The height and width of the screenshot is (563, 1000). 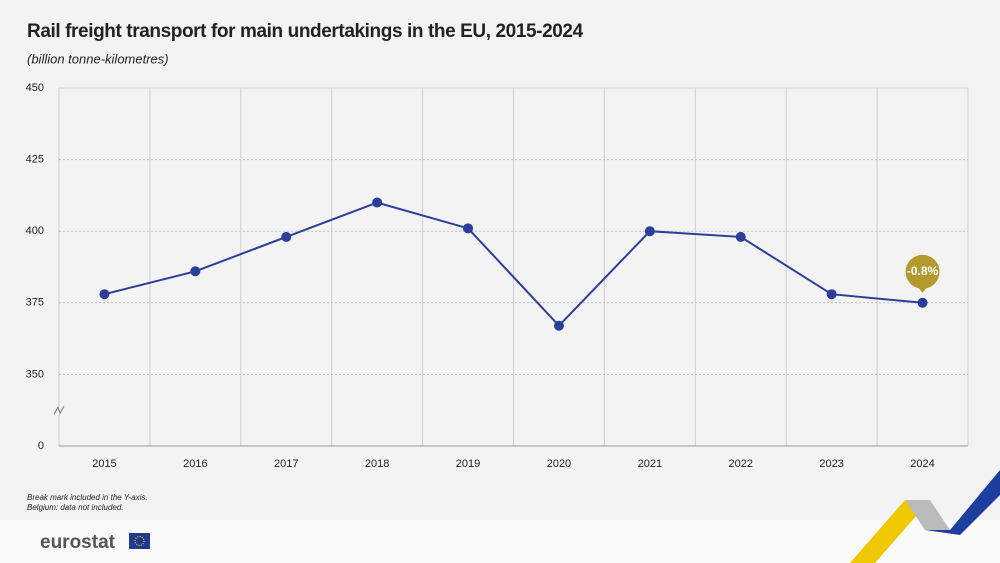 I want to click on x-tick-label: 2016, so click(x=195, y=464).